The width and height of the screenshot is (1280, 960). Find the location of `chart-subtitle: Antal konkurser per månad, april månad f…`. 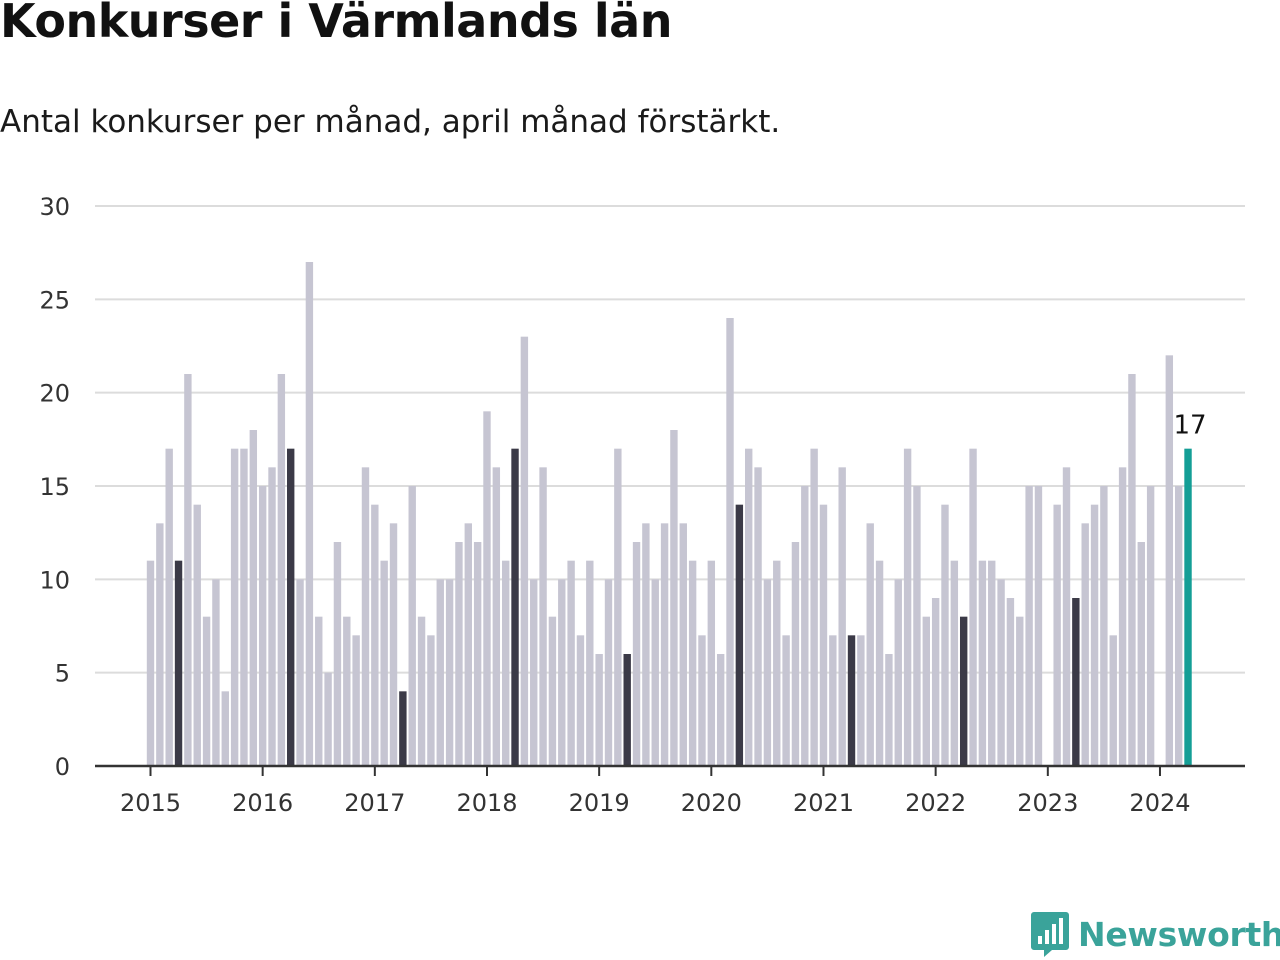

chart-subtitle: Antal konkurser per månad, april månad f… is located at coordinates (390, 122).